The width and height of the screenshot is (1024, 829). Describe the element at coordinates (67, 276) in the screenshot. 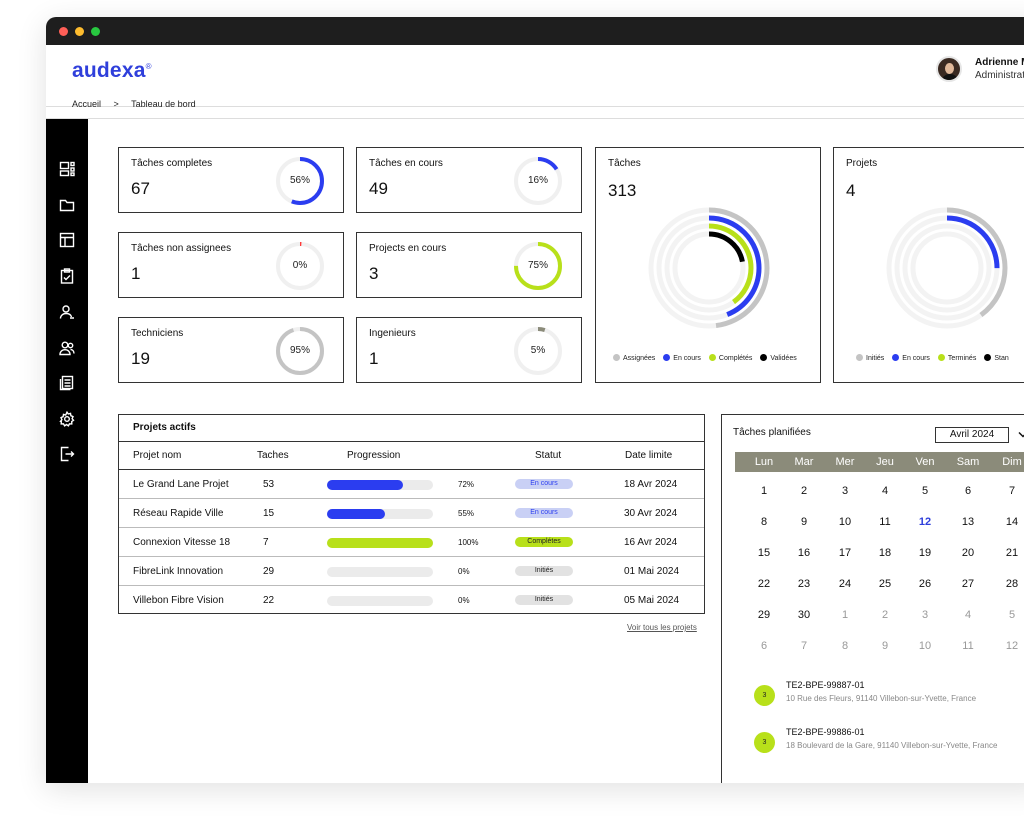

I see `clipboard-check-icon` at that location.